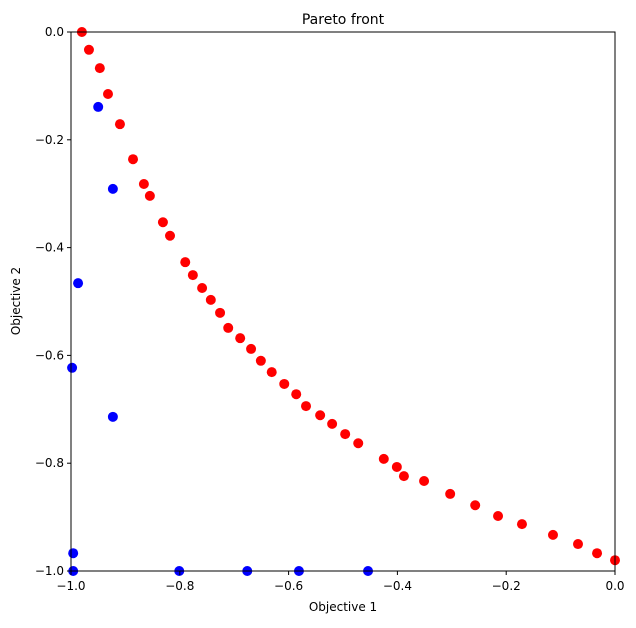  What do you see at coordinates (49, 463) in the screenshot?
I see `y-tick-label: −0.8` at bounding box center [49, 463].